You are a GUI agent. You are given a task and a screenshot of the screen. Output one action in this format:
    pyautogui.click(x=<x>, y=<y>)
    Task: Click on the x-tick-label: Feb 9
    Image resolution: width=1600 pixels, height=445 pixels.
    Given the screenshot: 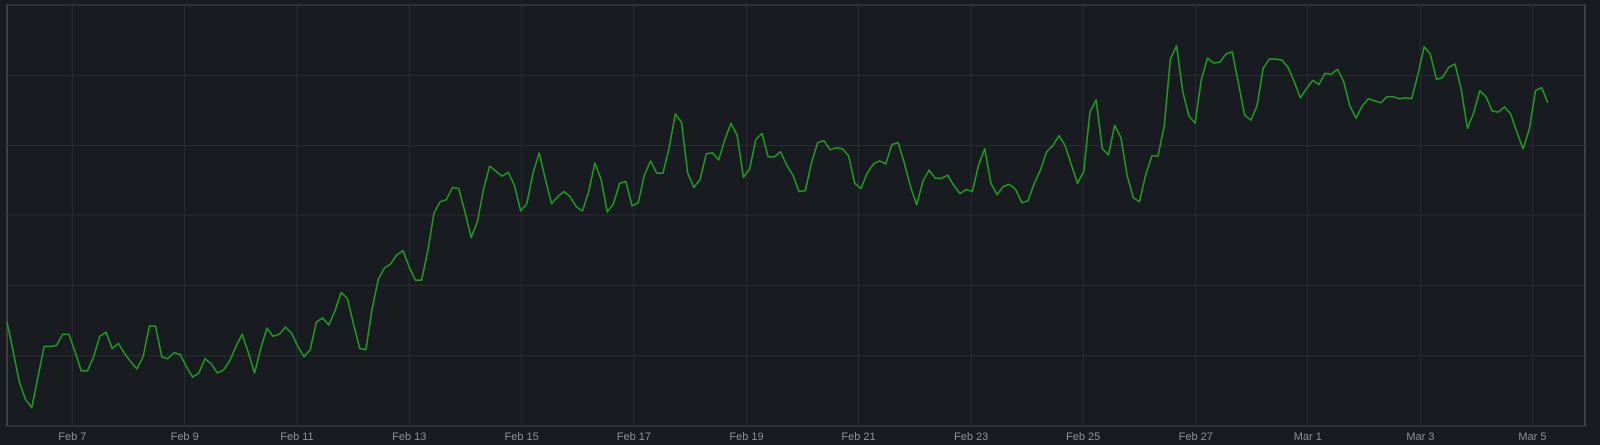 What is the action you would take?
    pyautogui.click(x=185, y=437)
    